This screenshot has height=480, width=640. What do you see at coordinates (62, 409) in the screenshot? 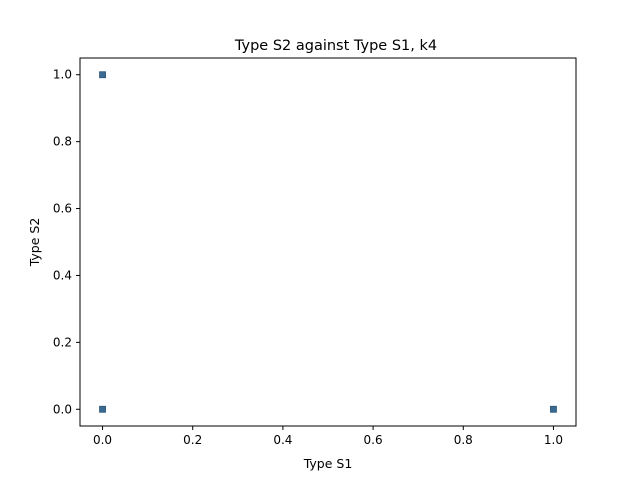
I see `y-tick-label: 0.0` at bounding box center [62, 409].